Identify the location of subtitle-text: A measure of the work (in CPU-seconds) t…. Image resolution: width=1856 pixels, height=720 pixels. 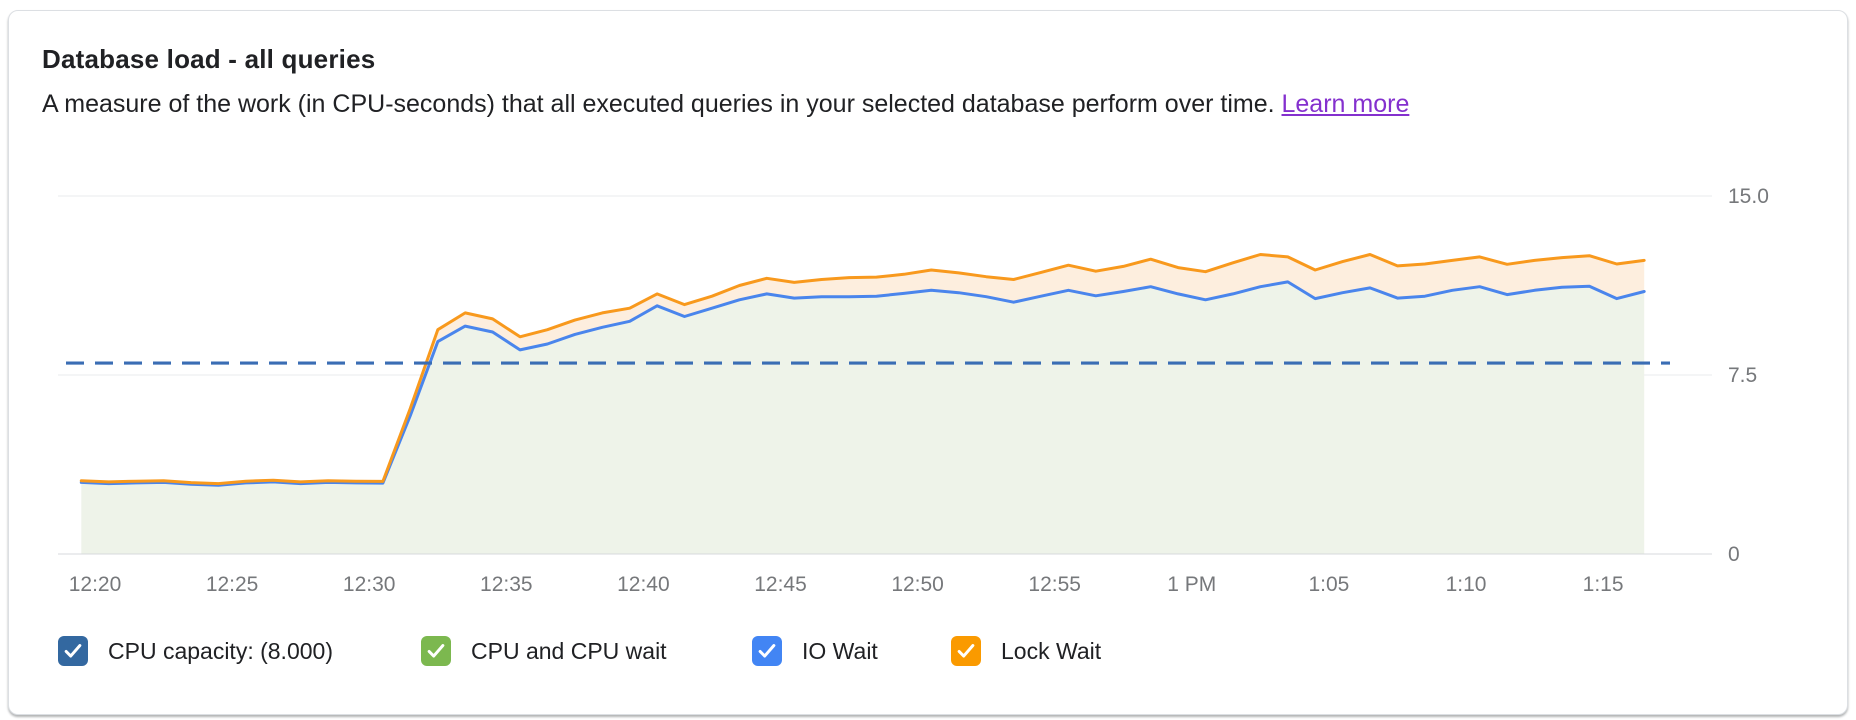
(658, 104).